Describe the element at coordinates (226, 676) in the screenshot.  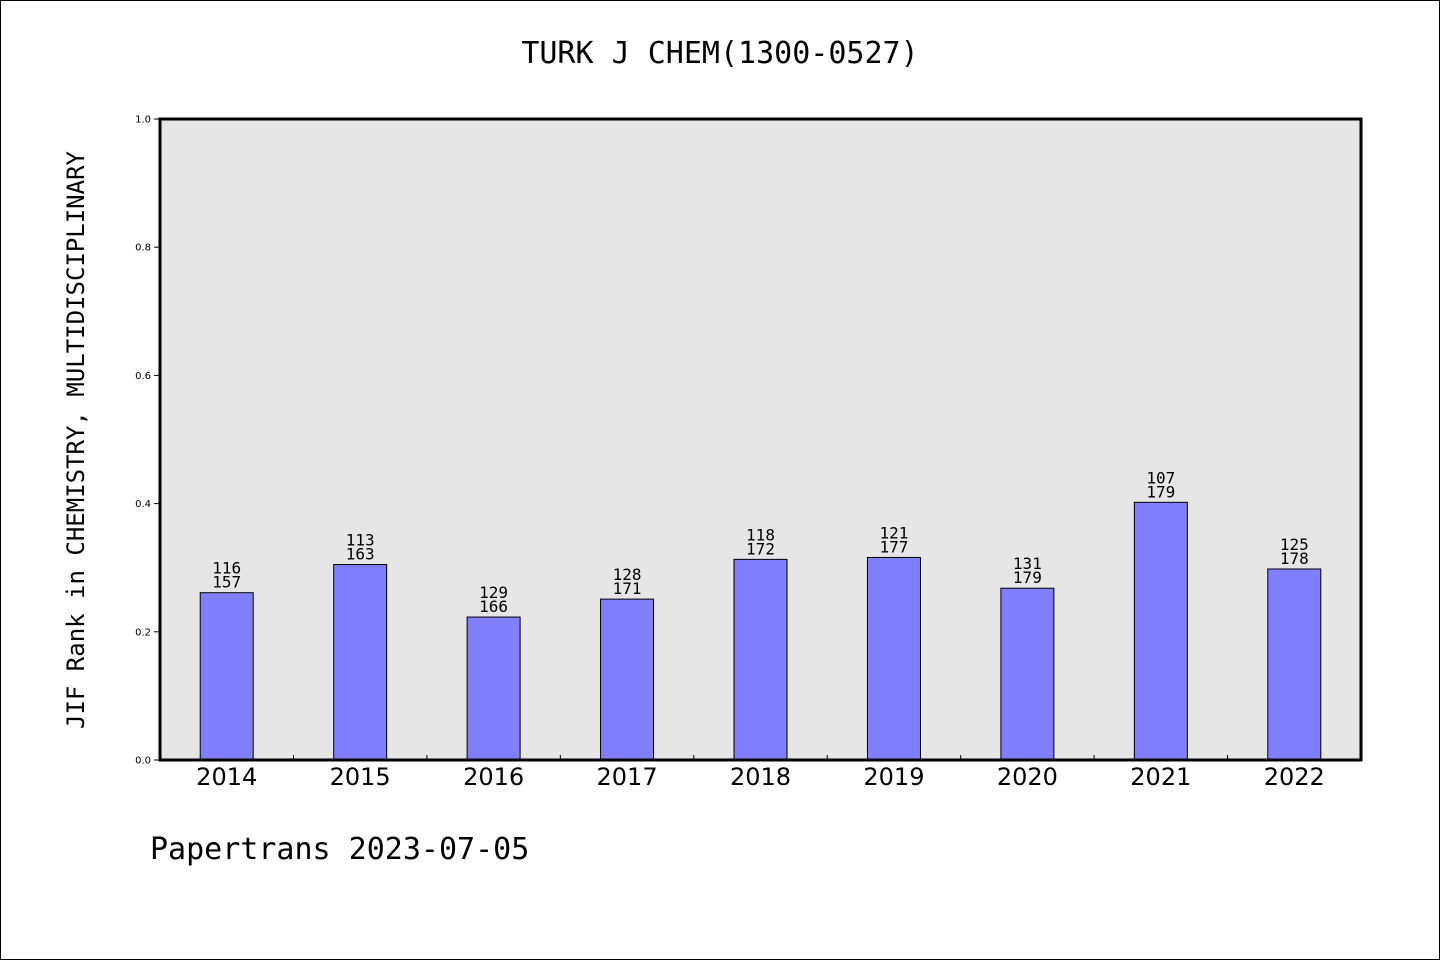
I see `bar-2014` at that location.